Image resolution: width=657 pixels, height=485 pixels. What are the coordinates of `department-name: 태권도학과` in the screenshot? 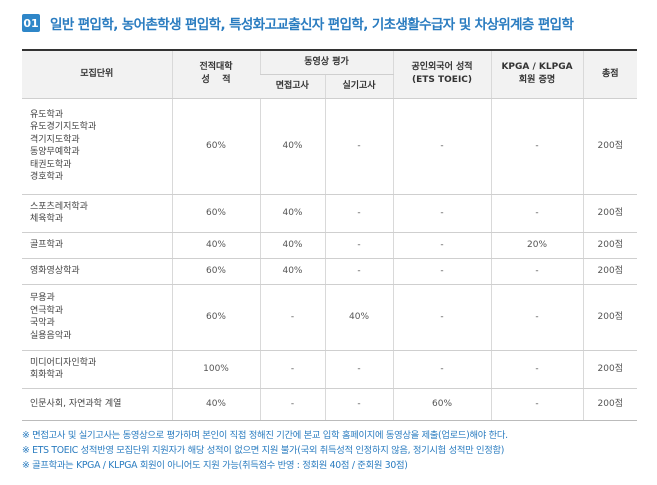 It's located at (51, 164).